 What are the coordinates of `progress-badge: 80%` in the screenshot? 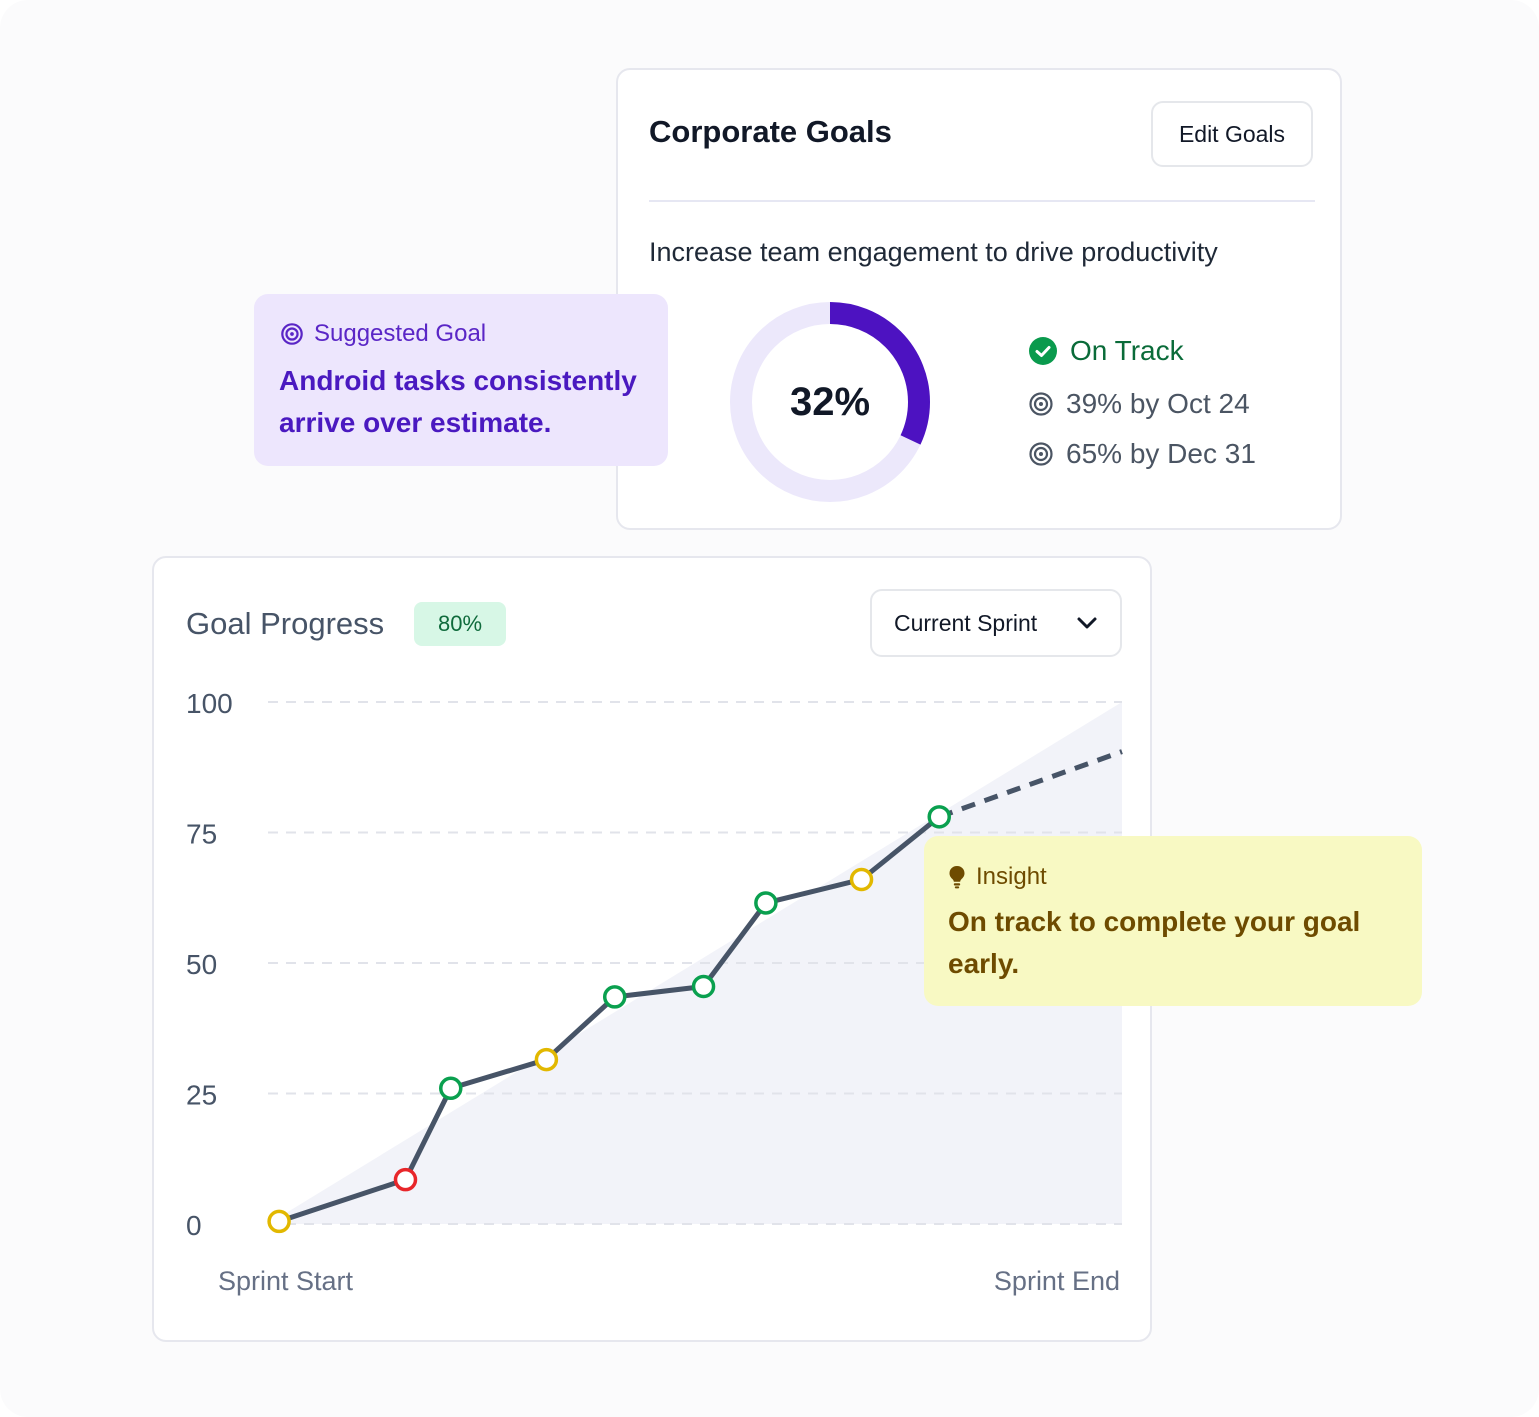 It's located at (460, 624).